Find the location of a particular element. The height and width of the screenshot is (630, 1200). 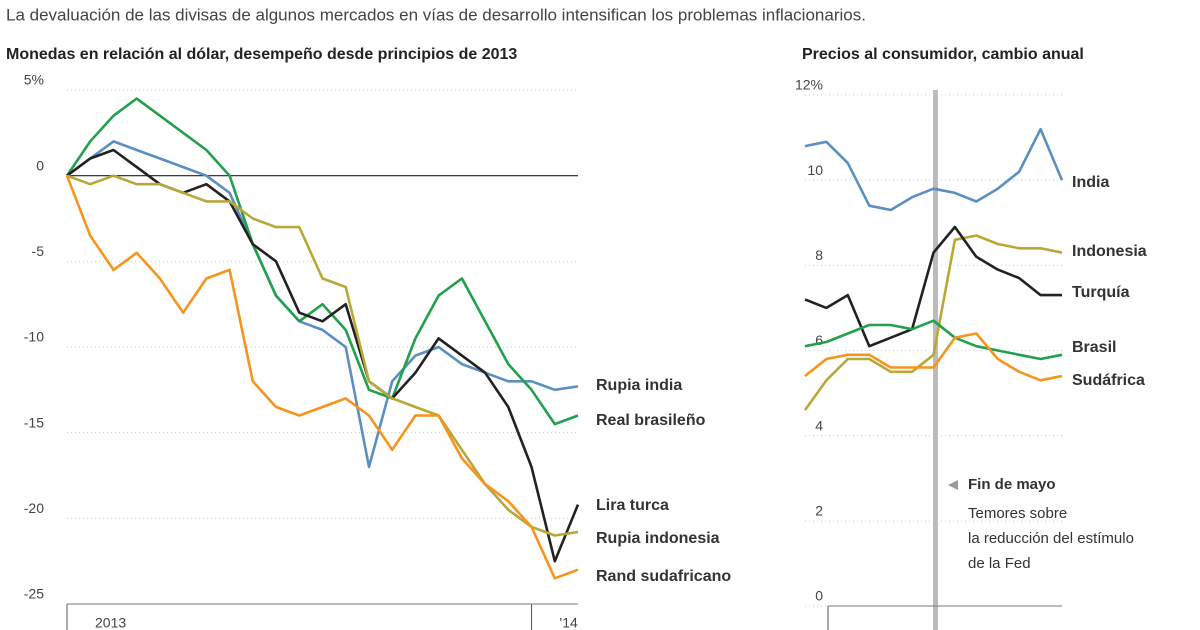

chart-title: Precios al consumidor, cambio anual is located at coordinates (943, 54).